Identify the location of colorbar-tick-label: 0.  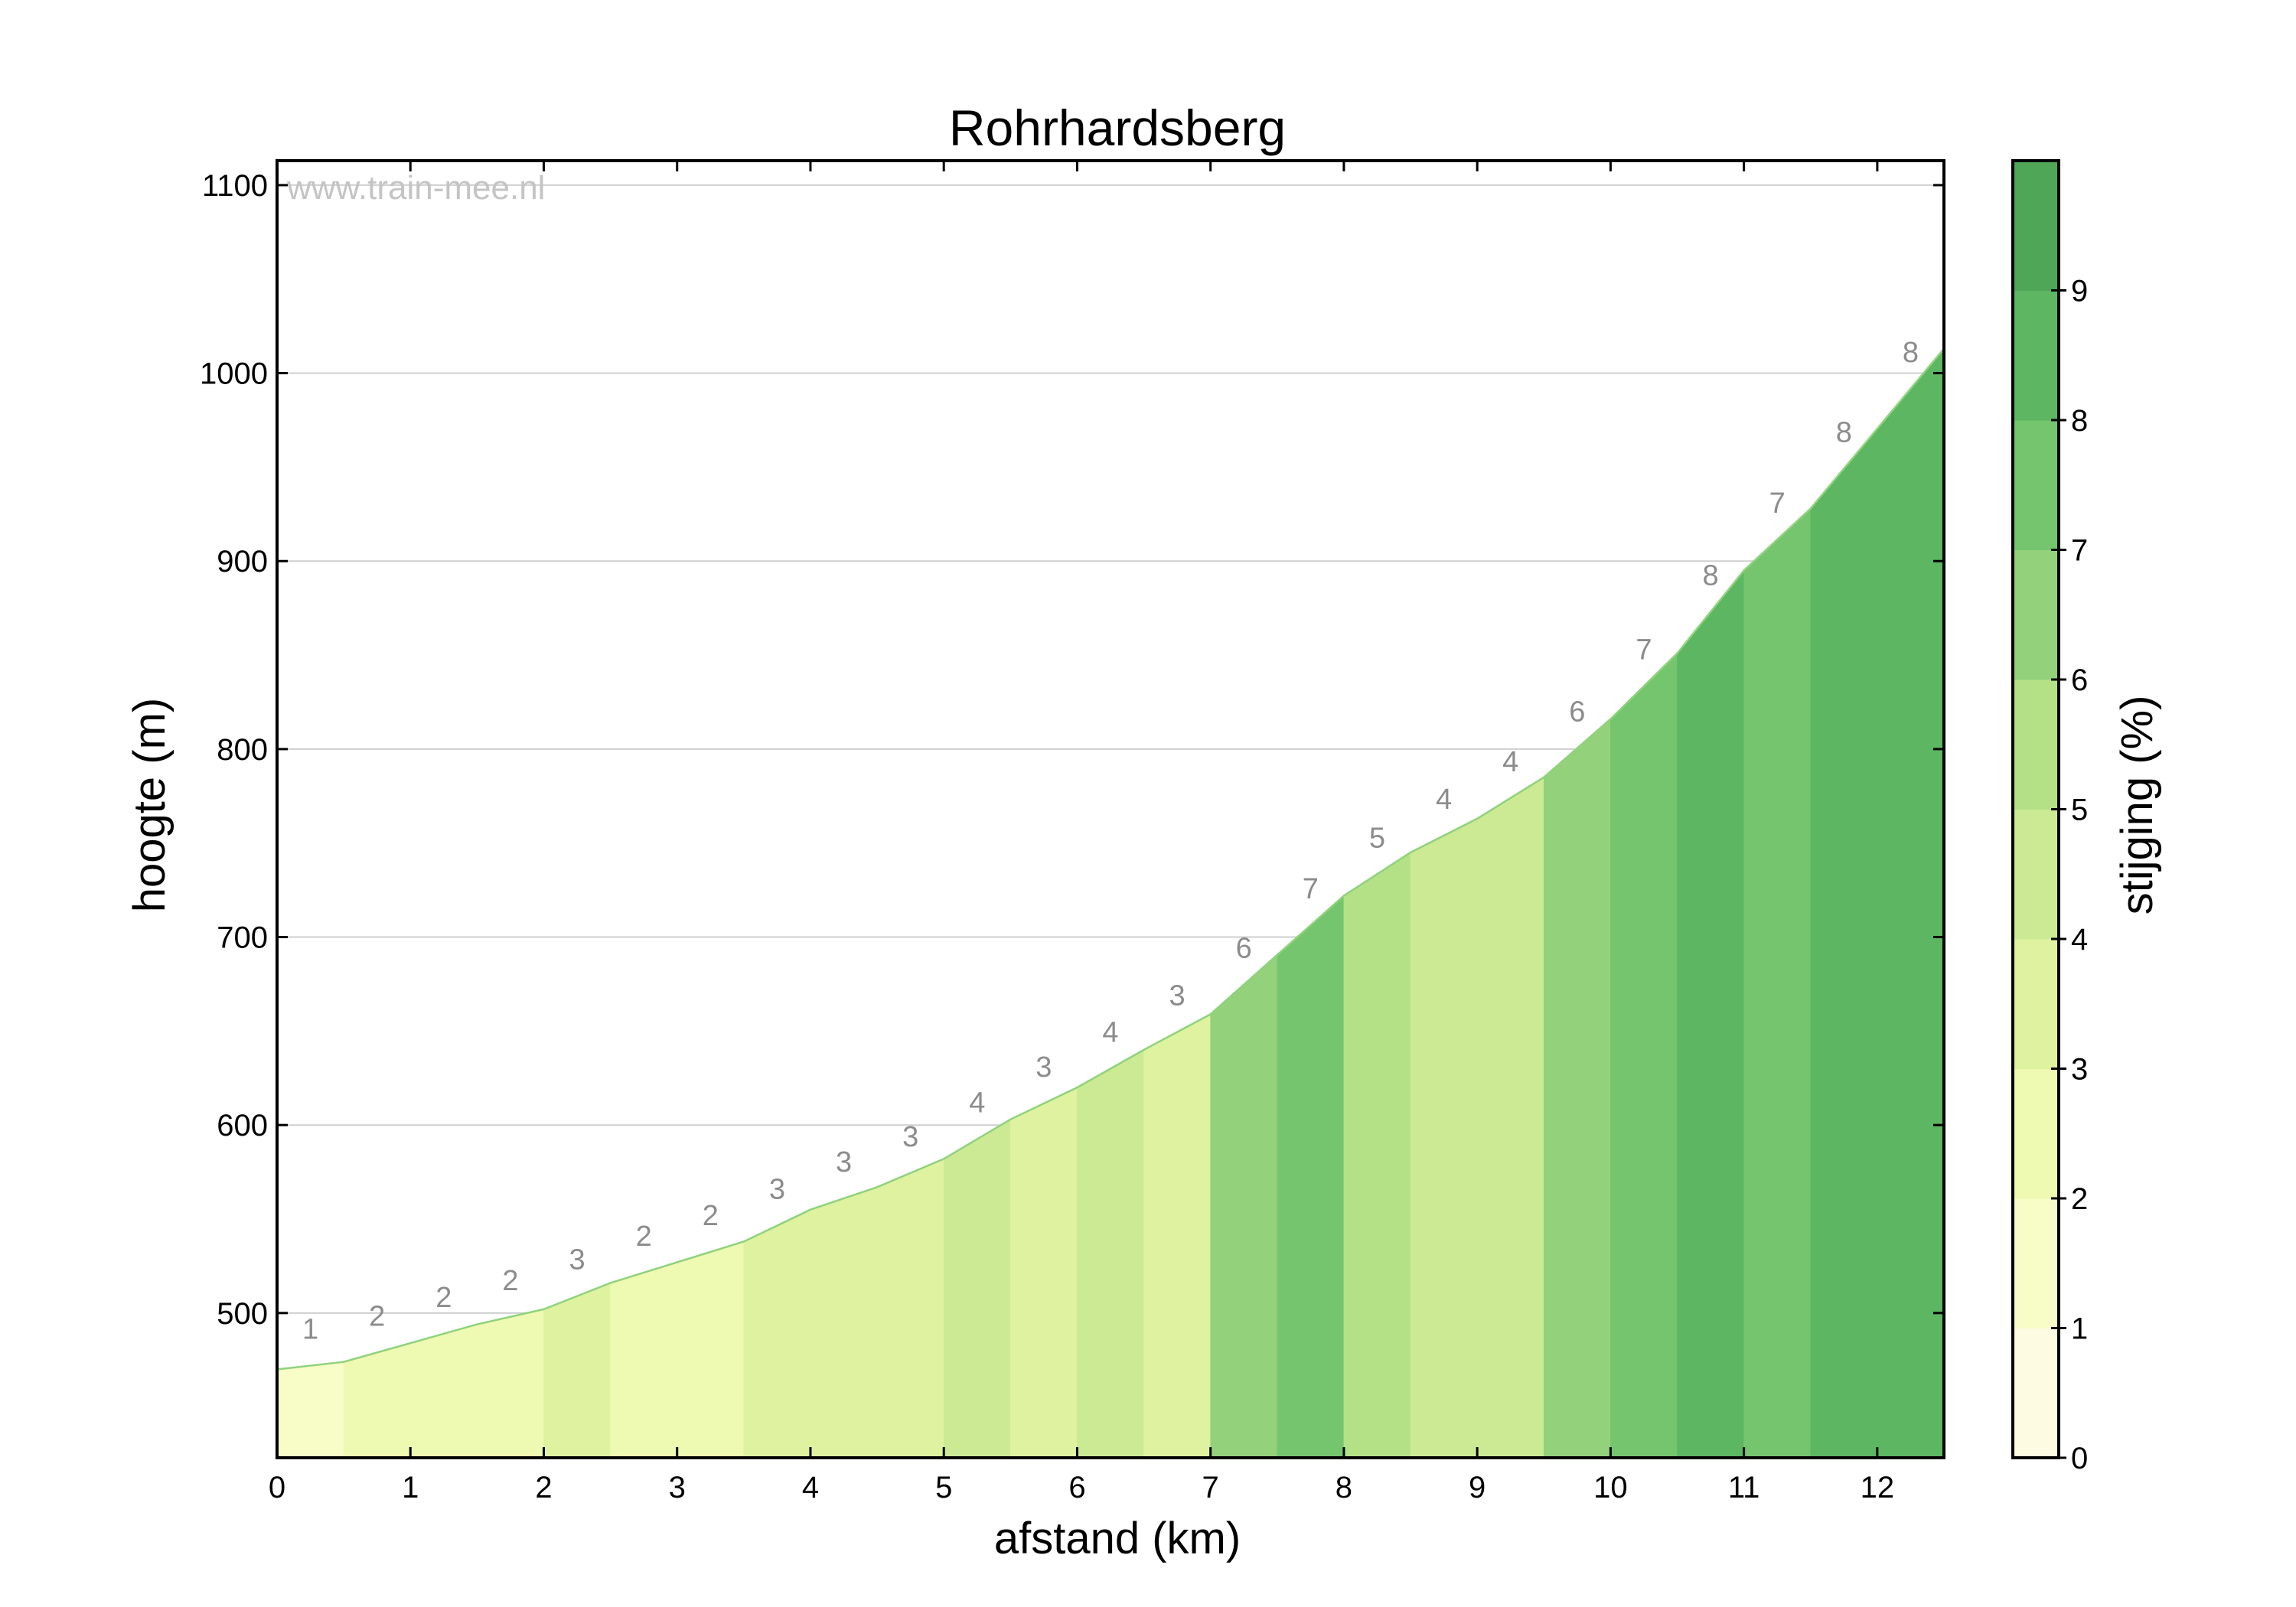
(2079, 1458).